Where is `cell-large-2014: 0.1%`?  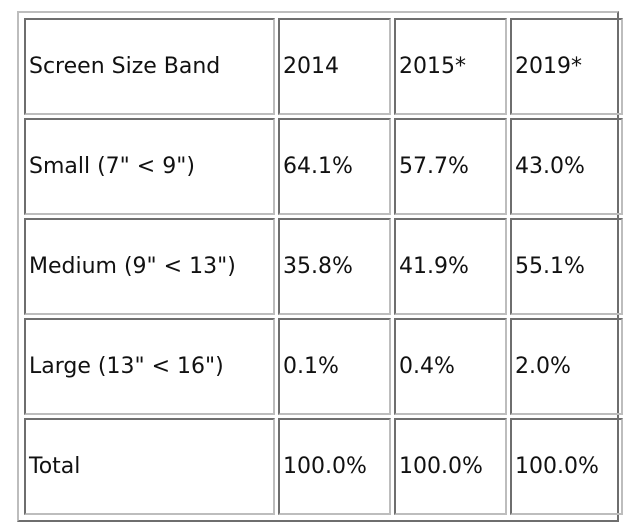 cell-large-2014: 0.1% is located at coordinates (334, 366).